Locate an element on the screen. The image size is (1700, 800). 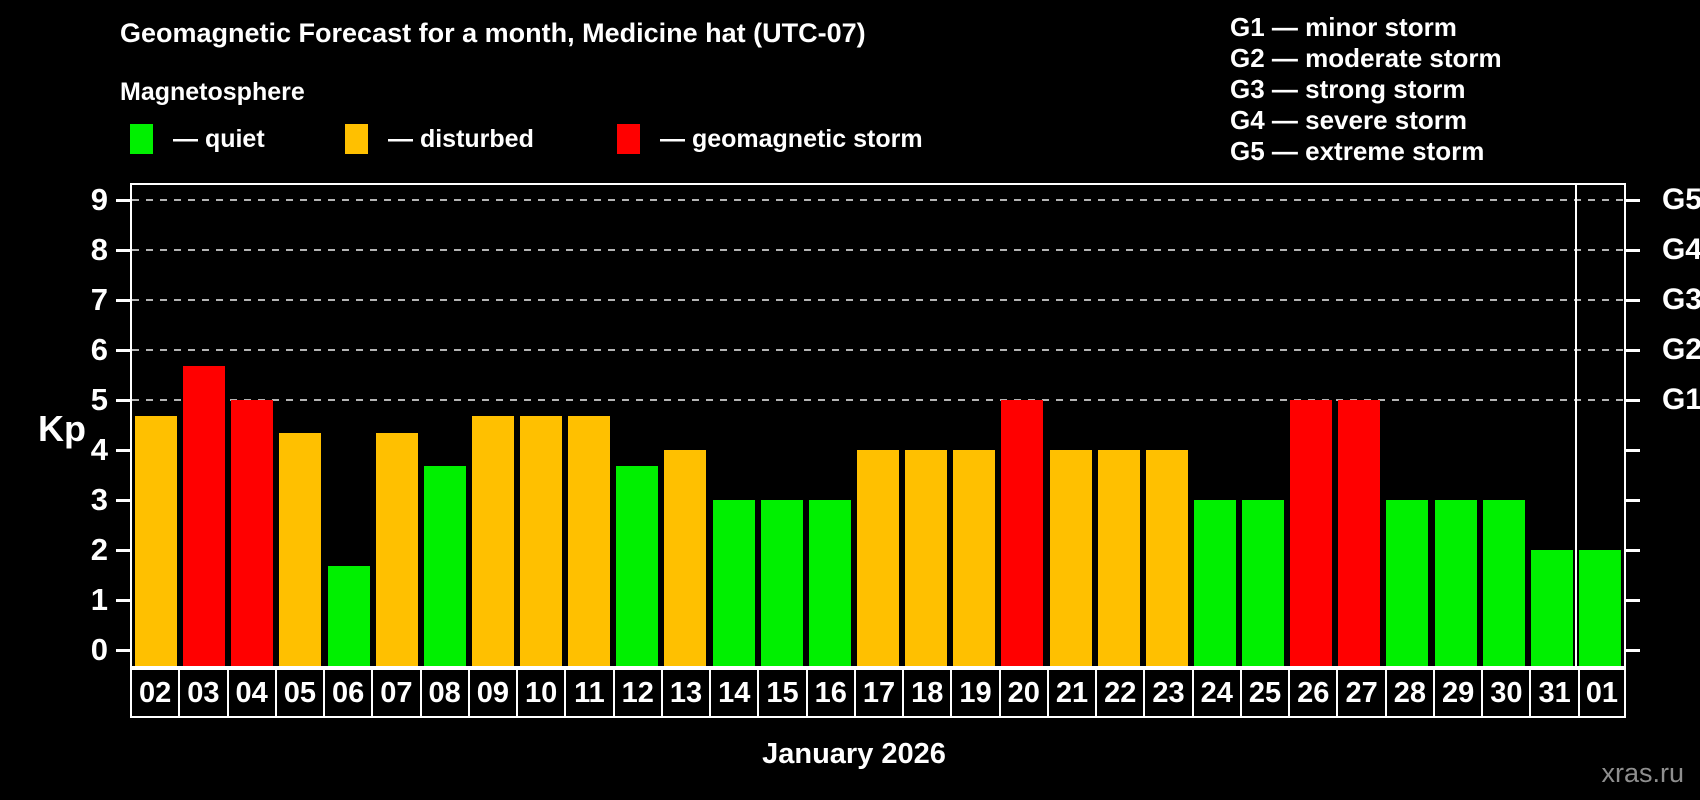
right-tick-kp2 is located at coordinates (1633, 550).